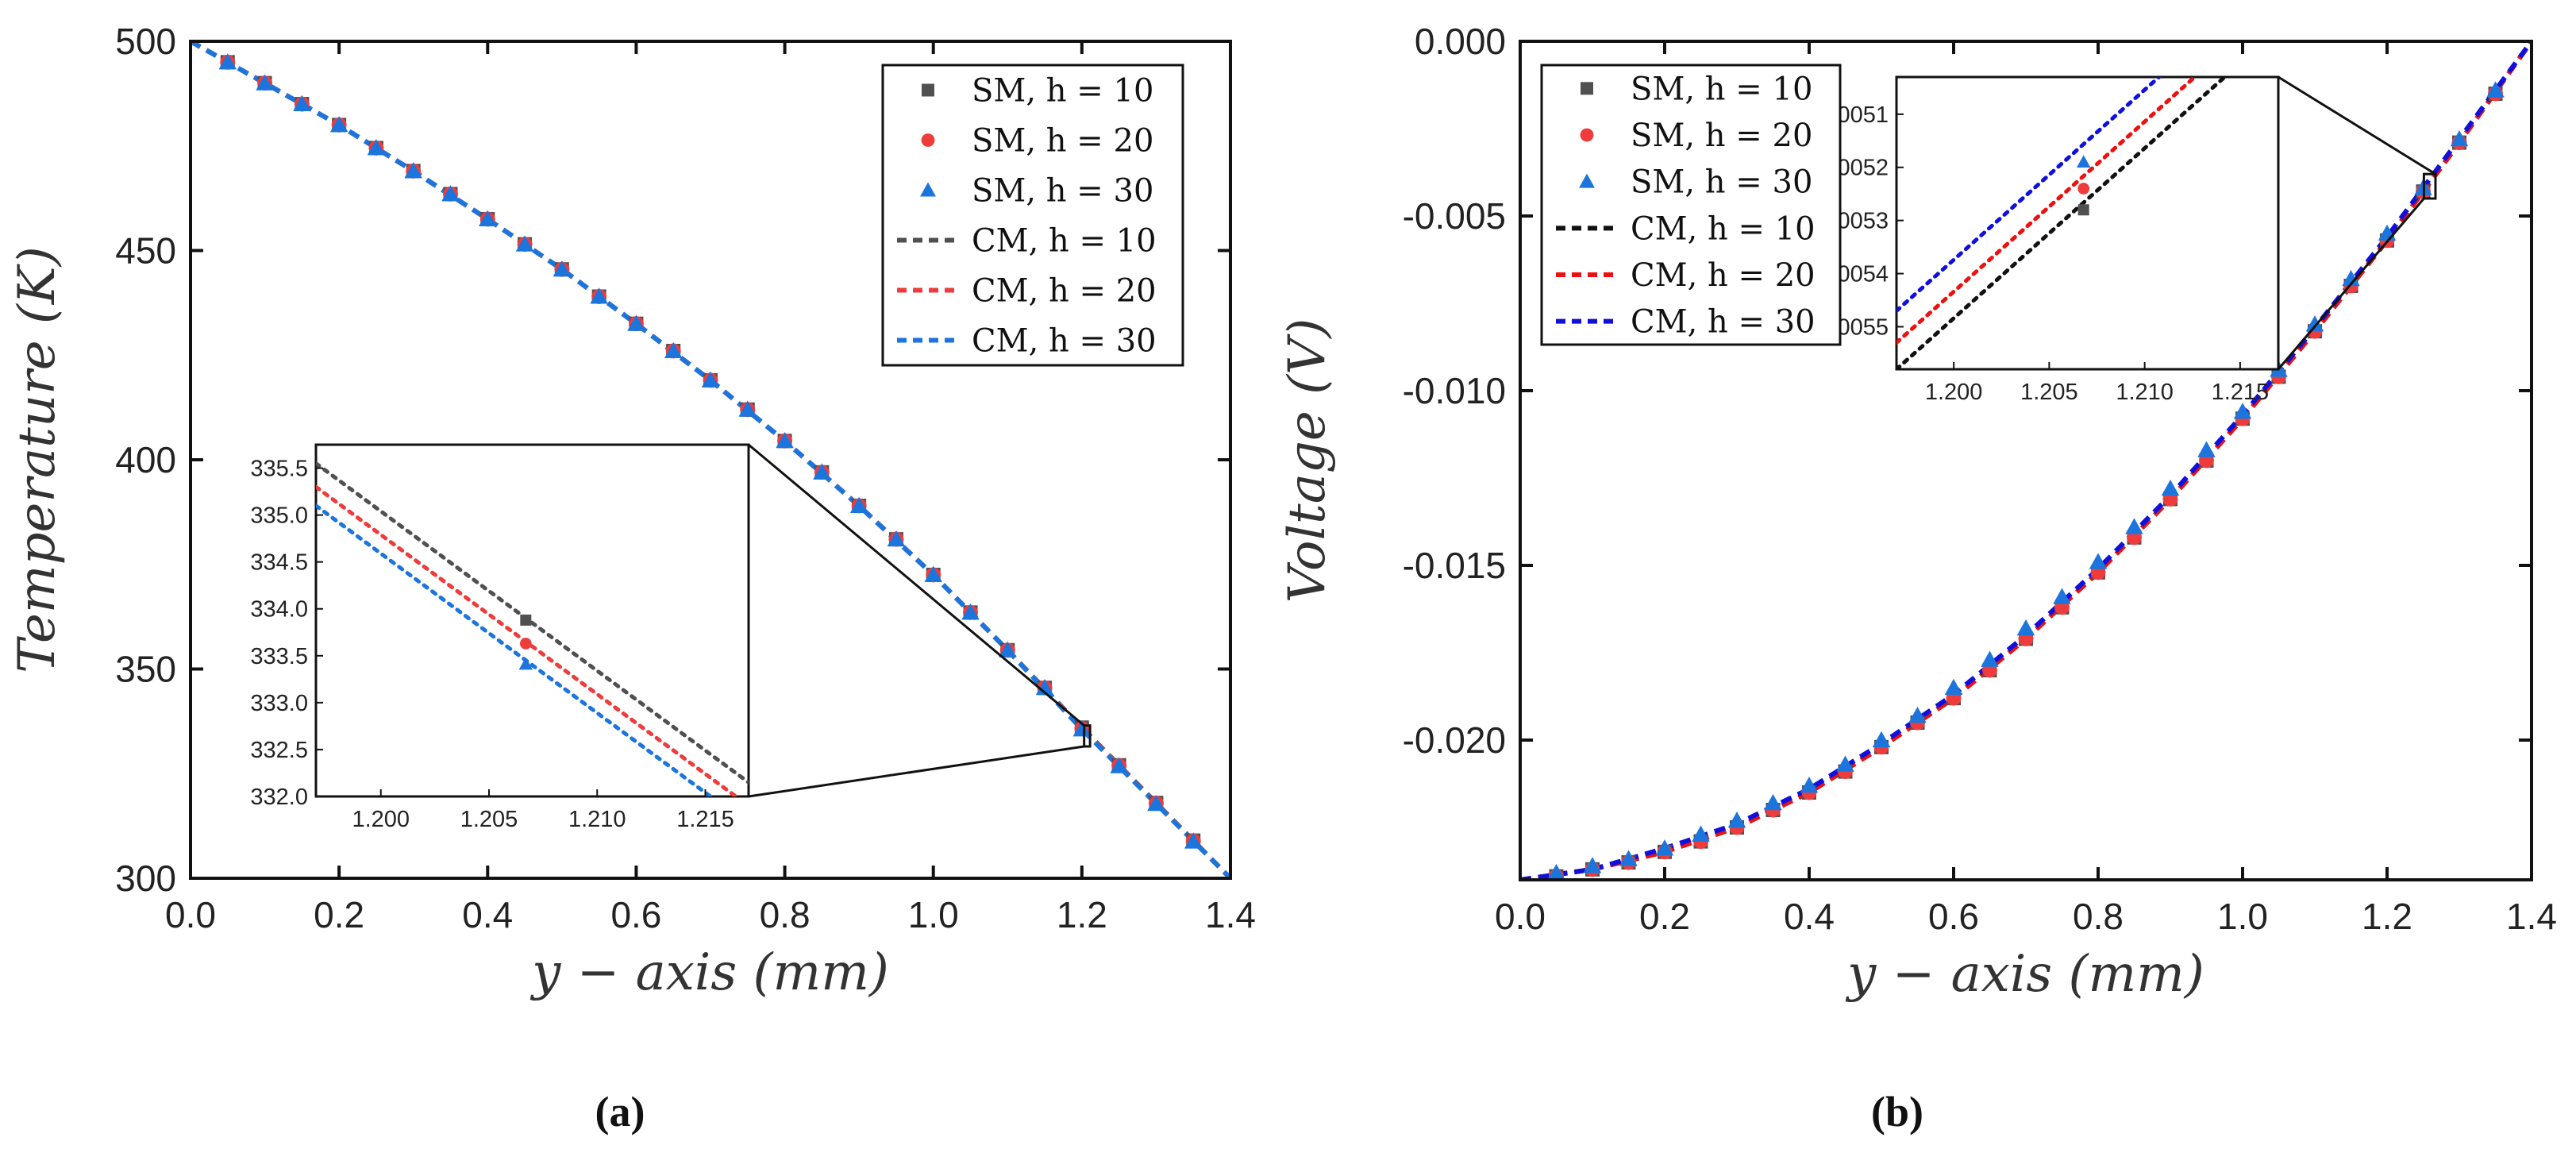 The image size is (2576, 1153). What do you see at coordinates (2241, 392) in the screenshot?
I see `inset-x-tick-label: 1.215` at bounding box center [2241, 392].